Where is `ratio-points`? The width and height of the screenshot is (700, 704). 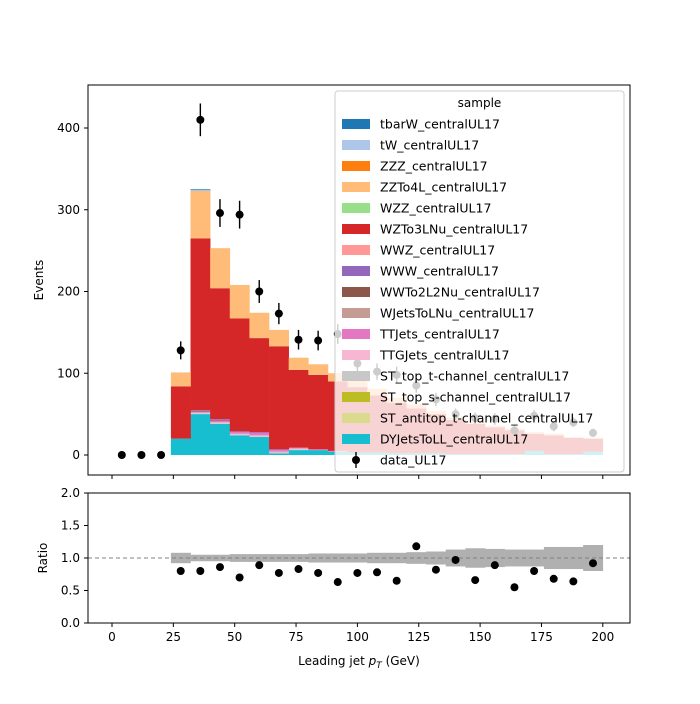 ratio-points is located at coordinates (386, 567).